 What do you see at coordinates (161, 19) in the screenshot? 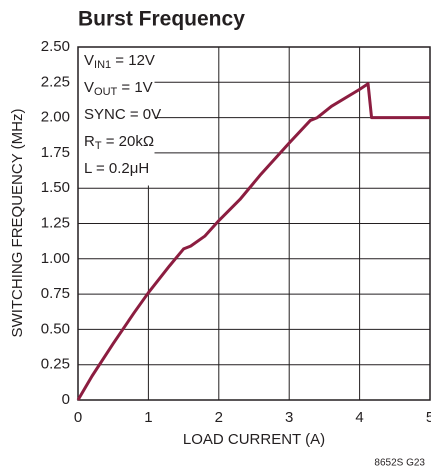
I see `chart-title: Burst Frequency` at bounding box center [161, 19].